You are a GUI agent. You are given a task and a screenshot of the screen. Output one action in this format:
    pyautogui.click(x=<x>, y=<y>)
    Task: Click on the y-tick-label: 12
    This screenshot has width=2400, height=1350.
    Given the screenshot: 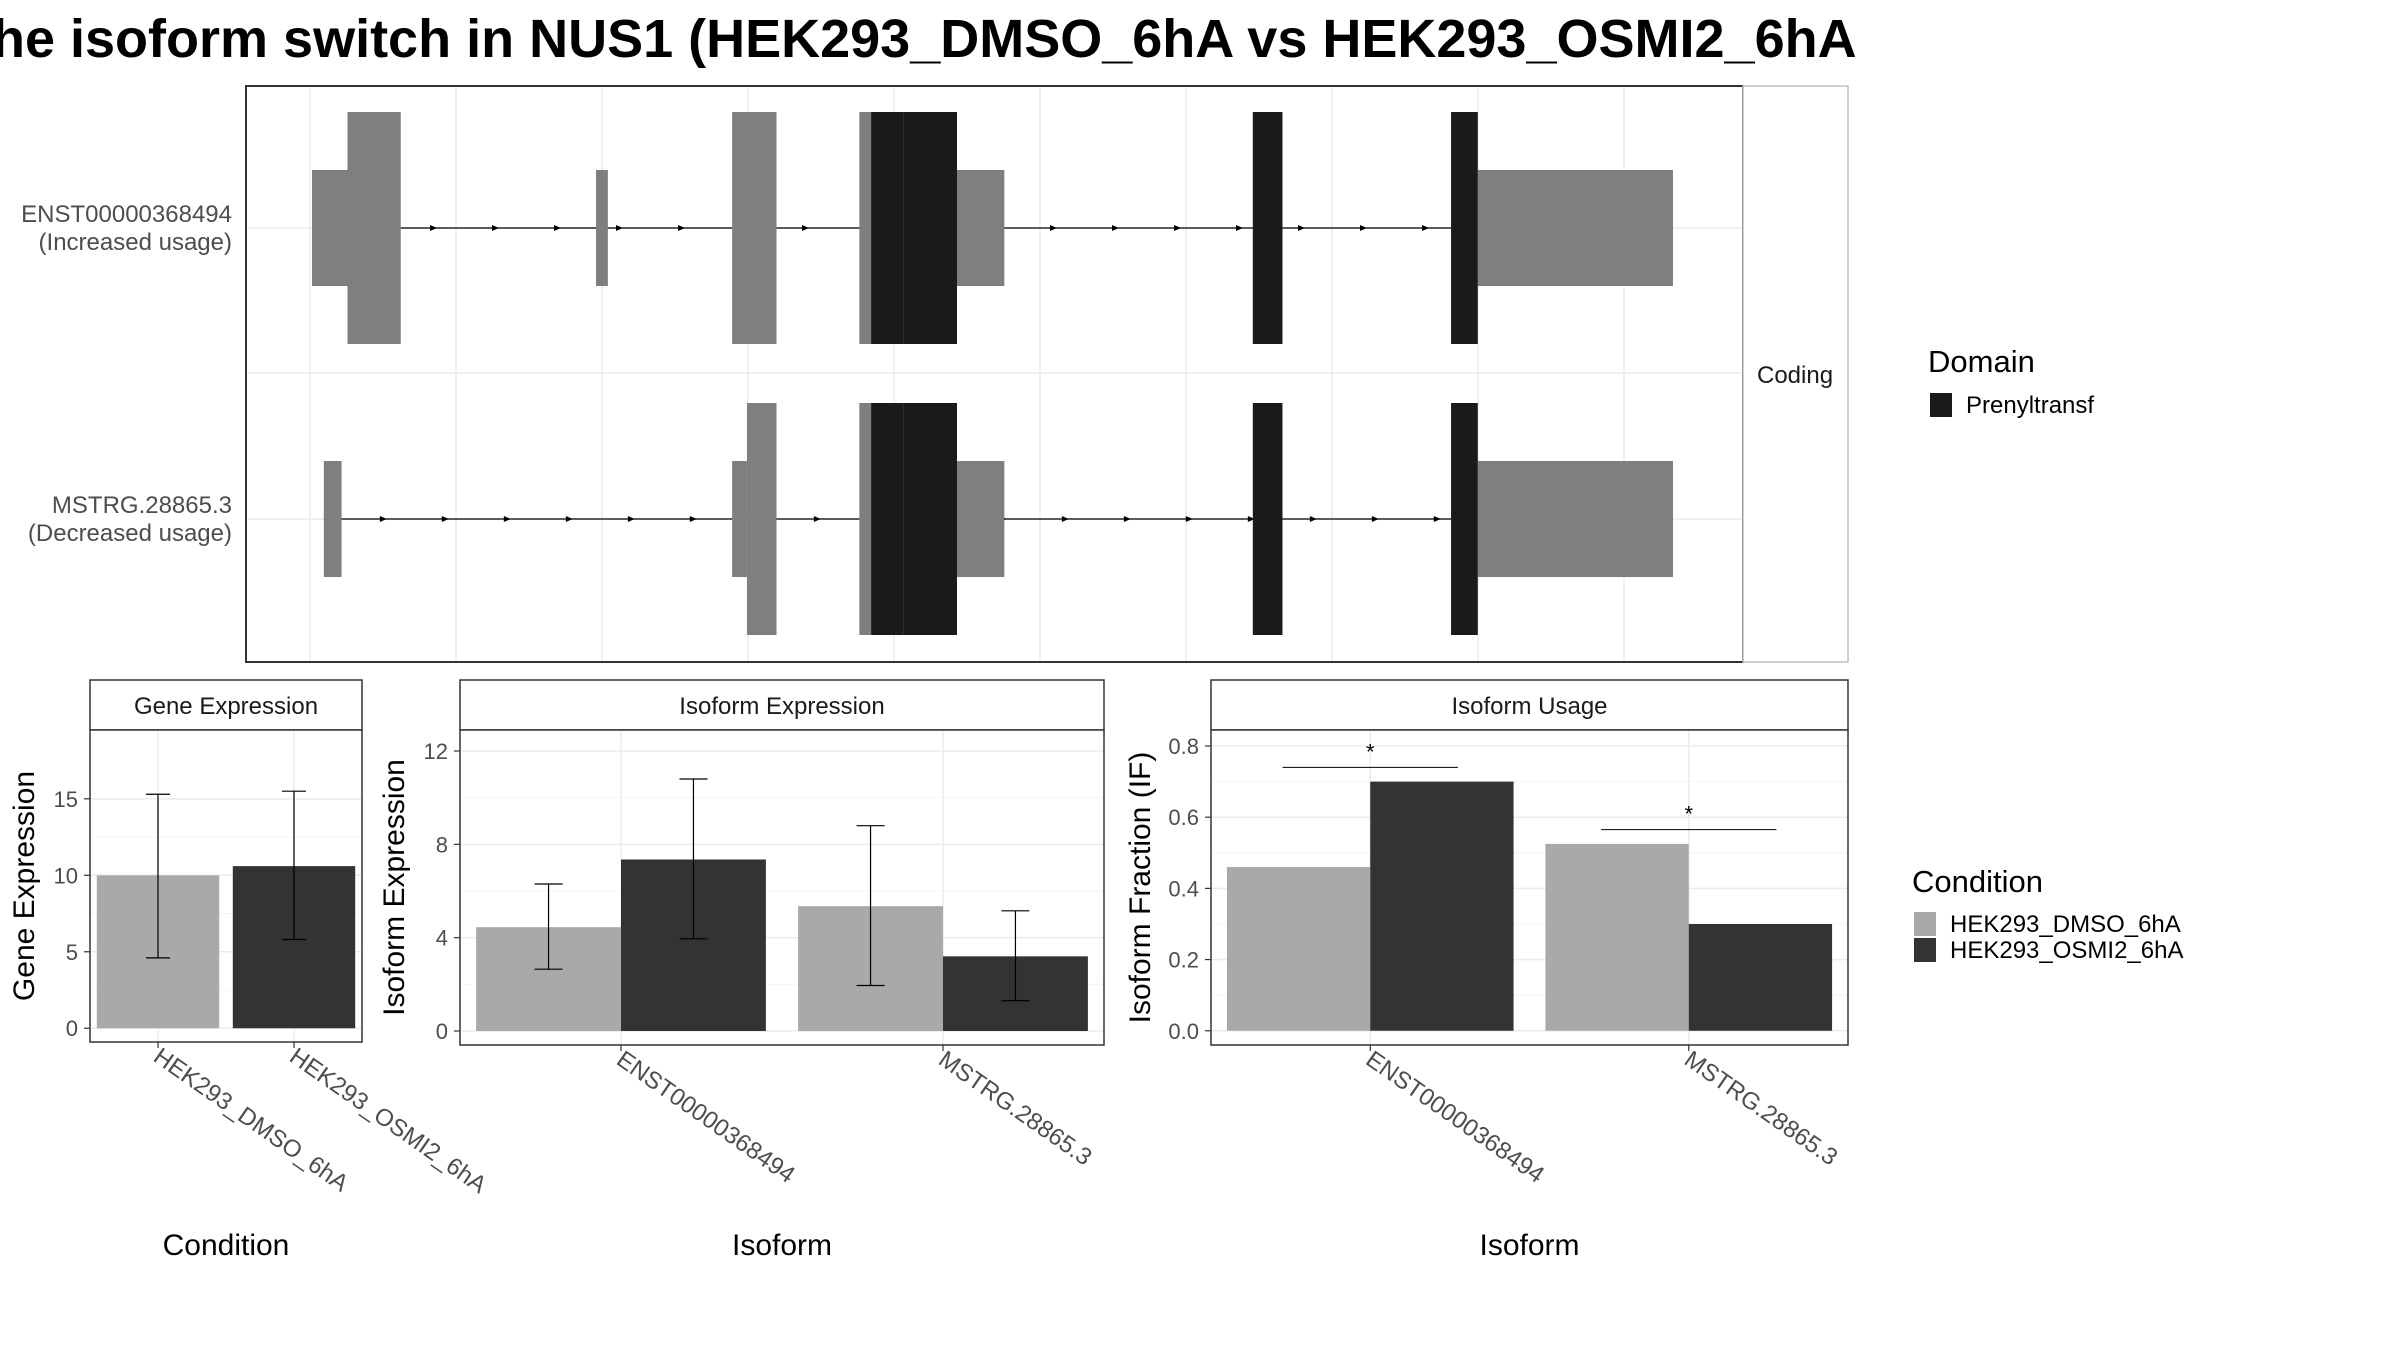 What is the action you would take?
    pyautogui.click(x=436, y=751)
    